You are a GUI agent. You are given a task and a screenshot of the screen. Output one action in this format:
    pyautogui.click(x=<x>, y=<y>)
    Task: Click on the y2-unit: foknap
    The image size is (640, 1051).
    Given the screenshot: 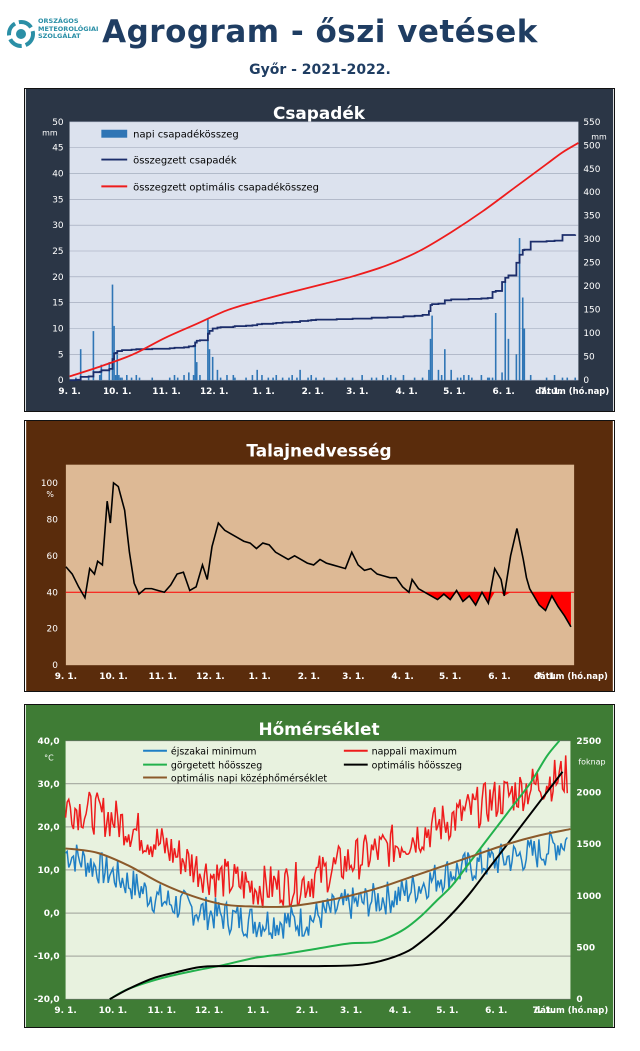 What is the action you would take?
    pyautogui.click(x=591, y=762)
    